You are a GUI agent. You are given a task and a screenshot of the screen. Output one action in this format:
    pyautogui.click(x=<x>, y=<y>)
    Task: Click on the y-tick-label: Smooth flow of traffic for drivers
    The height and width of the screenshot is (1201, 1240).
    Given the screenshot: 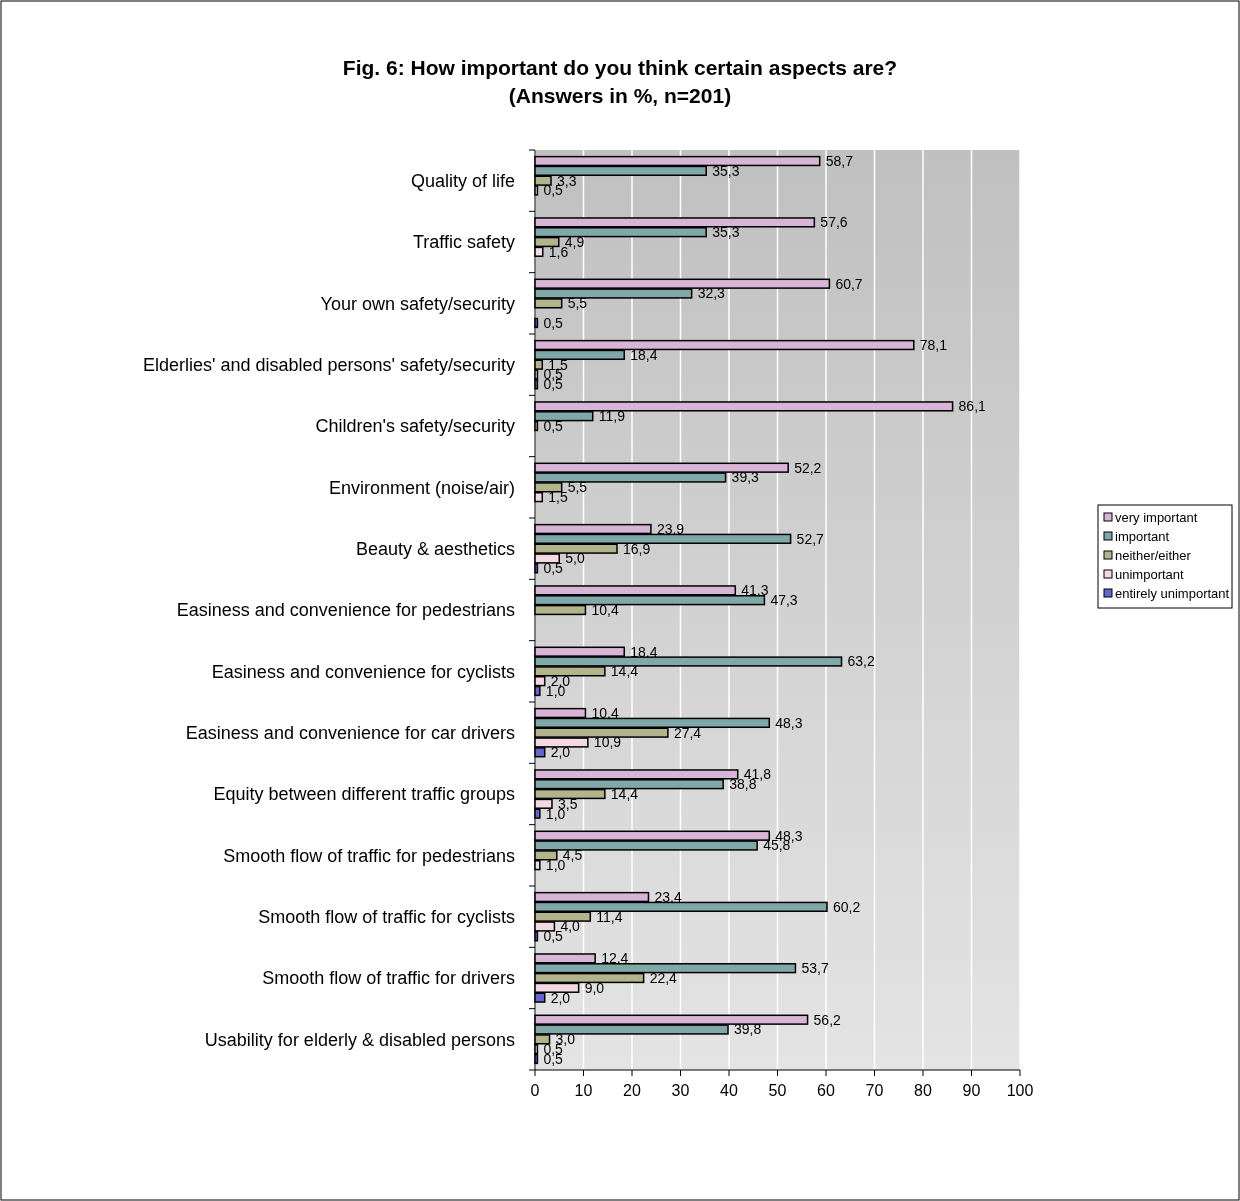 What is the action you would take?
    pyautogui.click(x=388, y=978)
    